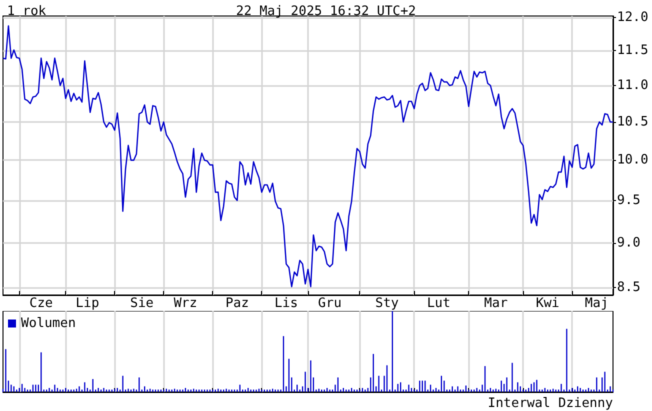  What do you see at coordinates (387, 303) in the screenshot?
I see `x-tick-label: Sty` at bounding box center [387, 303].